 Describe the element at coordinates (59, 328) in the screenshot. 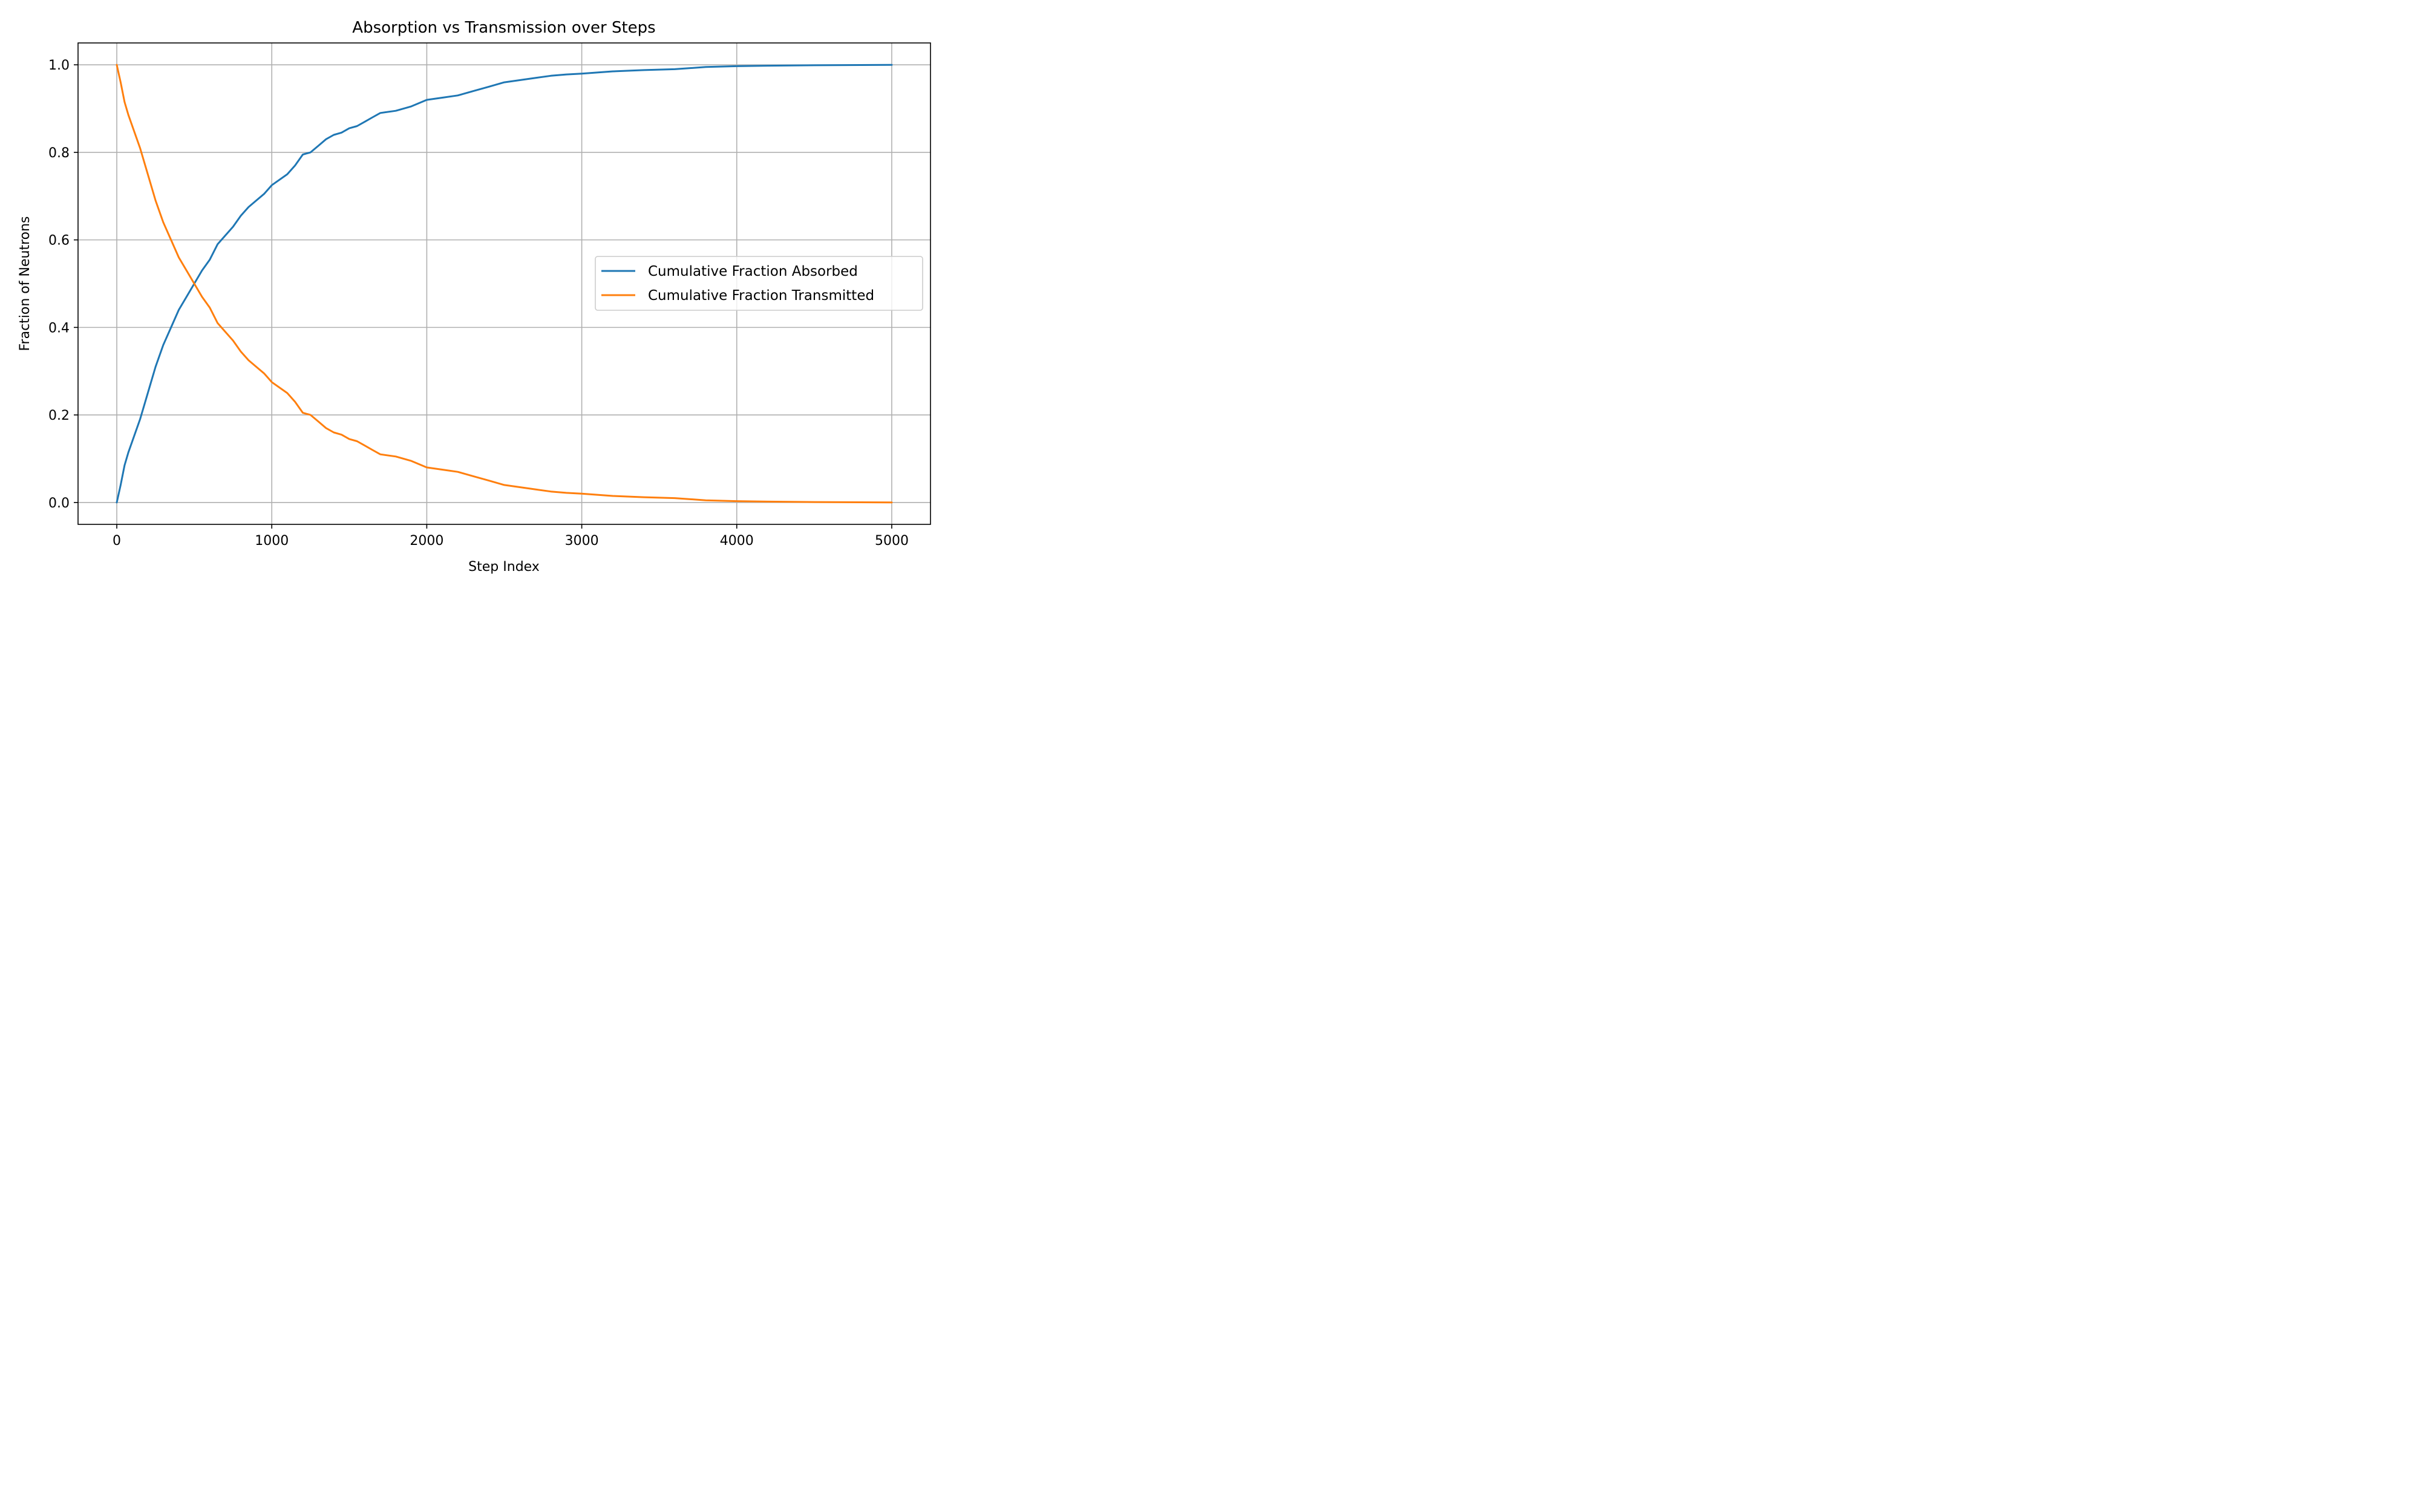

I see `y-tick-label: 0.4` at that location.